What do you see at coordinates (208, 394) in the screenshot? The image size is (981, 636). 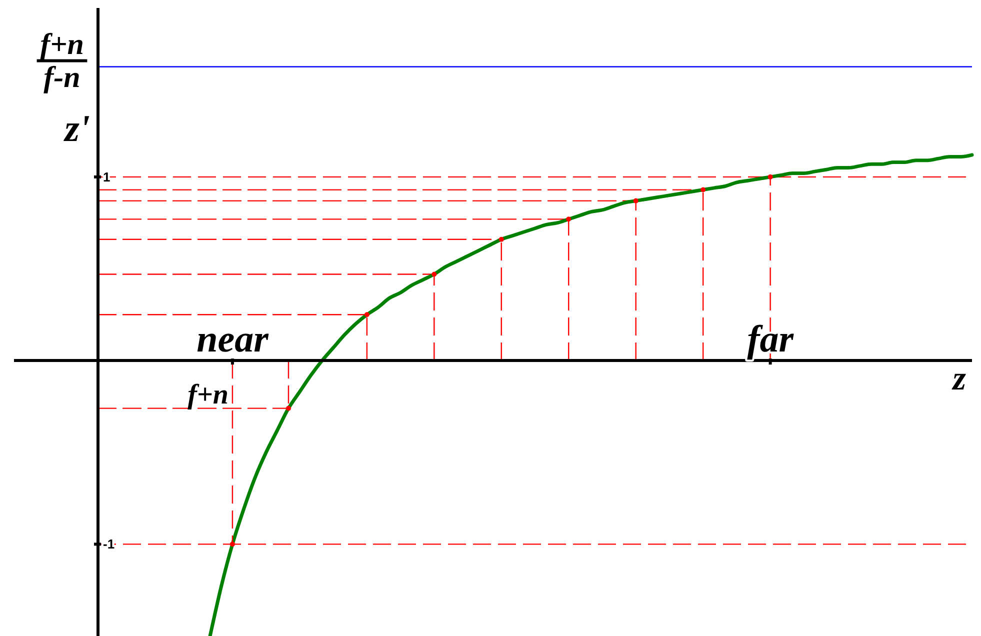 I see `annotation: f+n` at bounding box center [208, 394].